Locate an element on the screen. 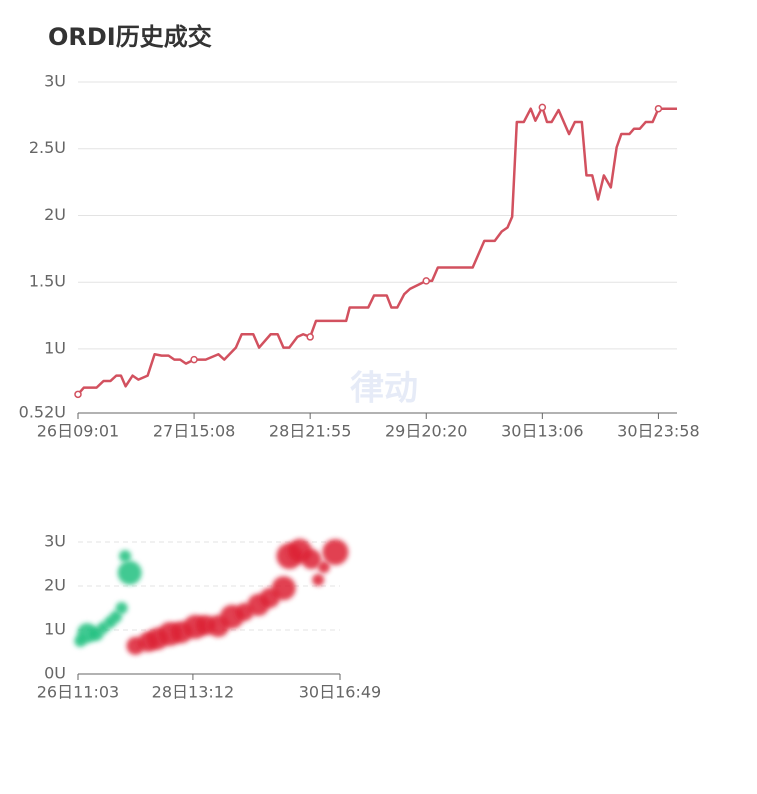 The image size is (757, 794). x-tick-label: 30日13:06 is located at coordinates (542, 431).